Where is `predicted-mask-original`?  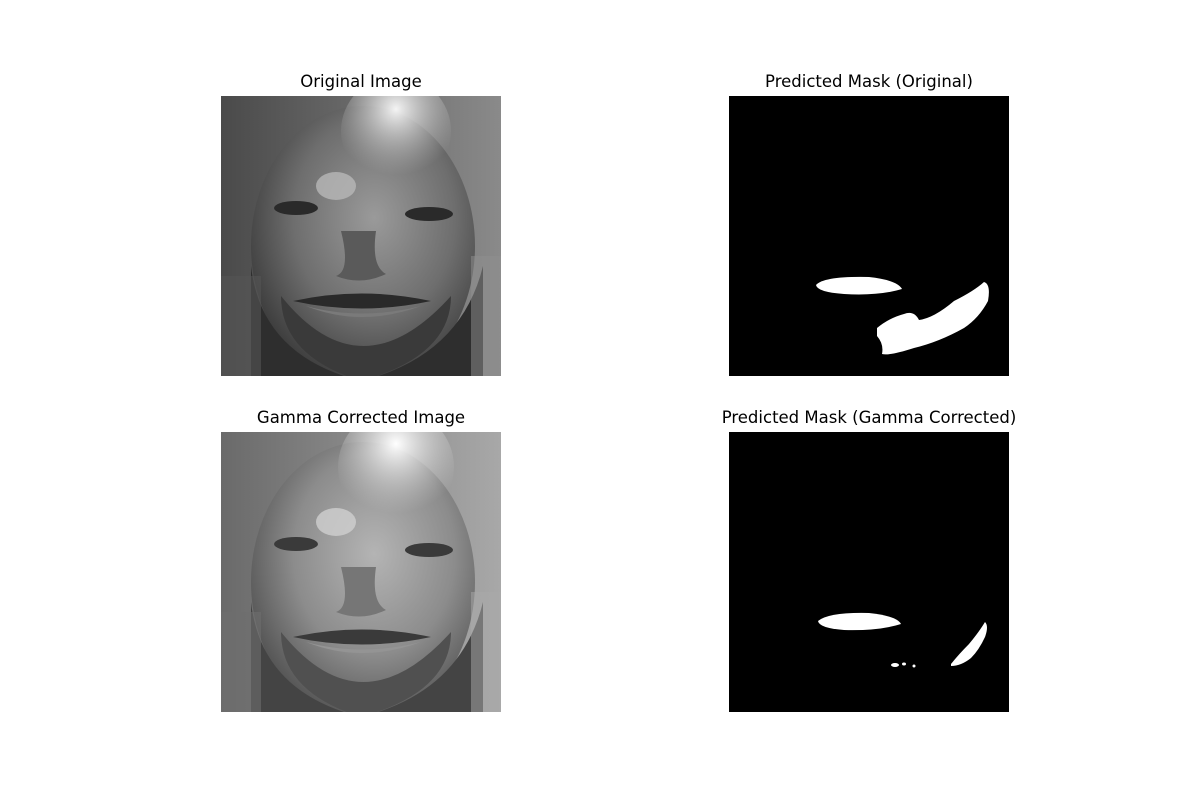
predicted-mask-original is located at coordinates (869, 236).